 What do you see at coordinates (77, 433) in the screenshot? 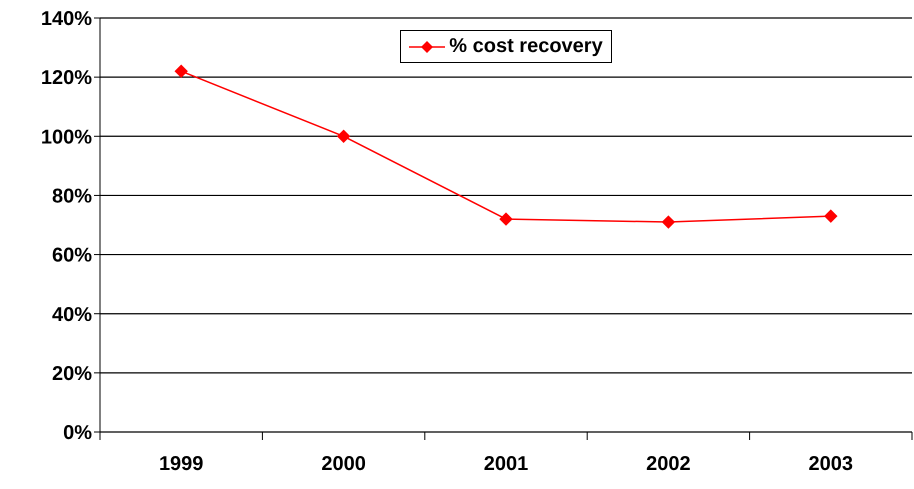
I see `y-tick-label: 0%` at bounding box center [77, 433].